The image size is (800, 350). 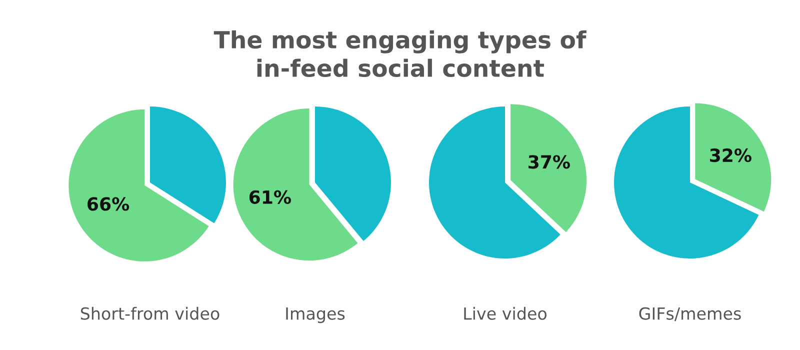 What do you see at coordinates (400, 54) in the screenshot?
I see `text: The most engaging types of in-feed social content` at bounding box center [400, 54].